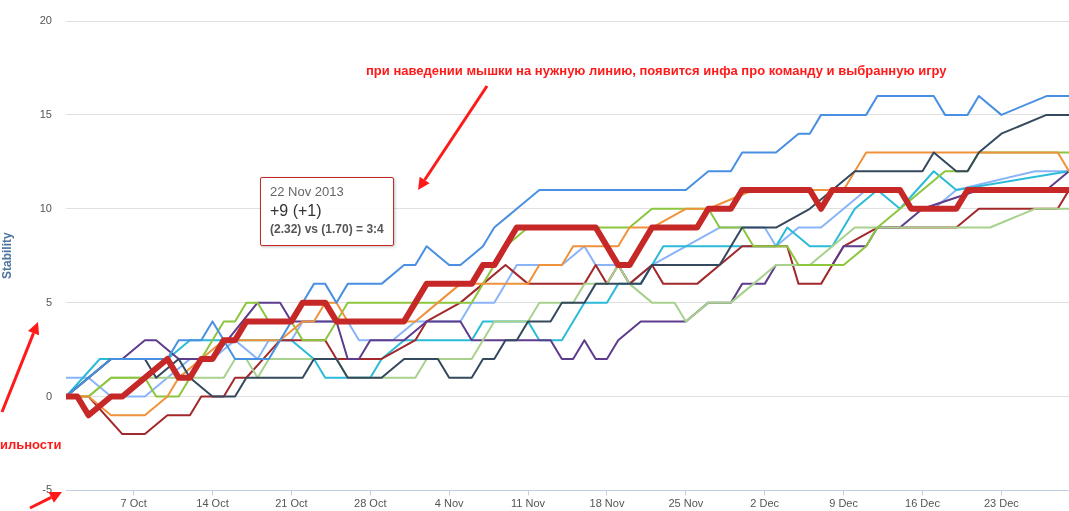 This screenshot has width=1069, height=511. I want to click on y-tick-label: 5, so click(48, 301).